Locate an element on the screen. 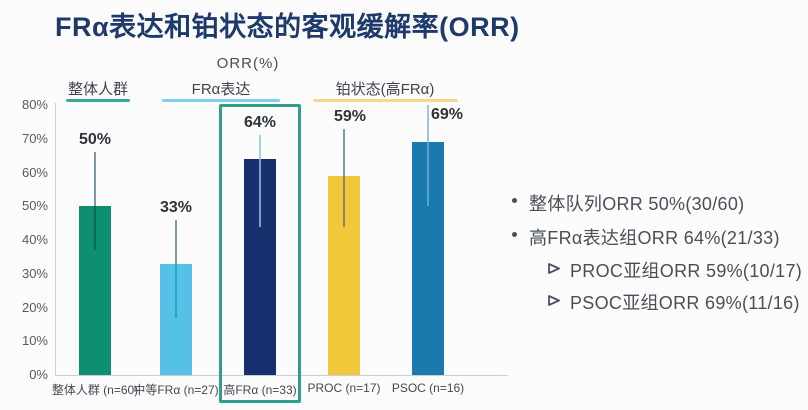  note-item: 整体队列ORR 50%(30/60) is located at coordinates (628, 203).